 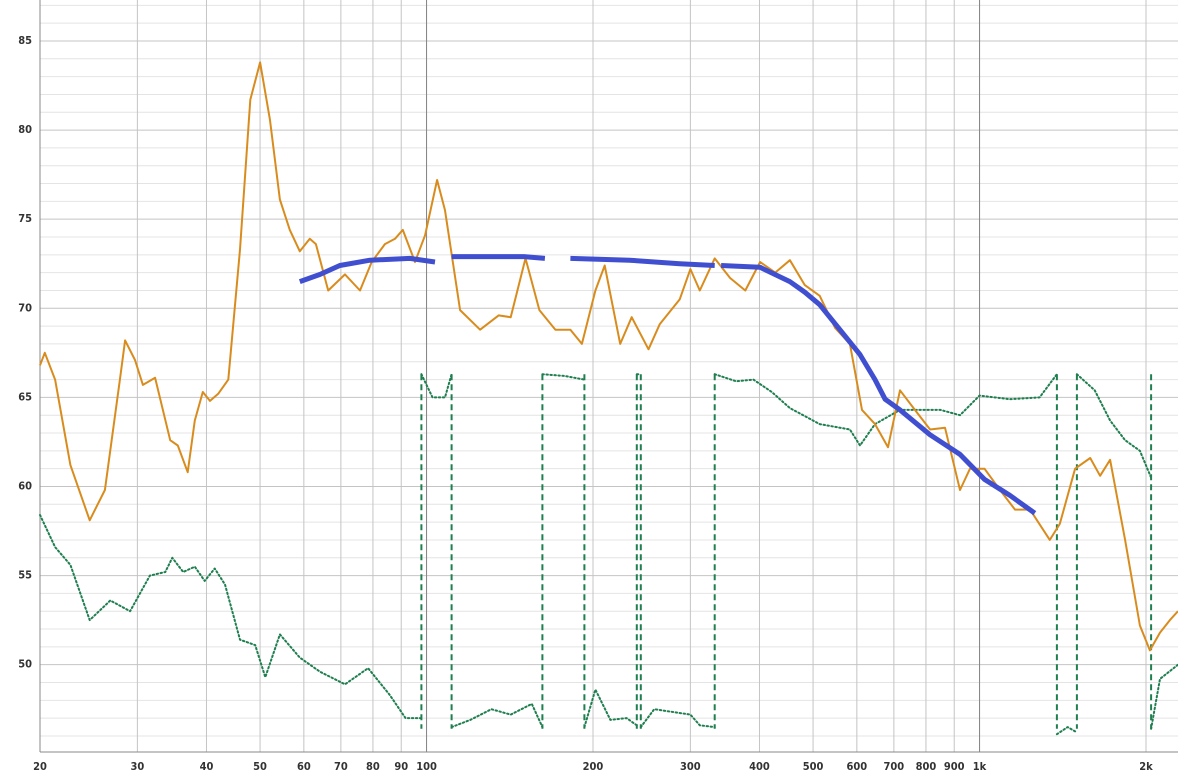 What do you see at coordinates (25, 307) in the screenshot?
I see `y-tick-label: 70` at bounding box center [25, 307].